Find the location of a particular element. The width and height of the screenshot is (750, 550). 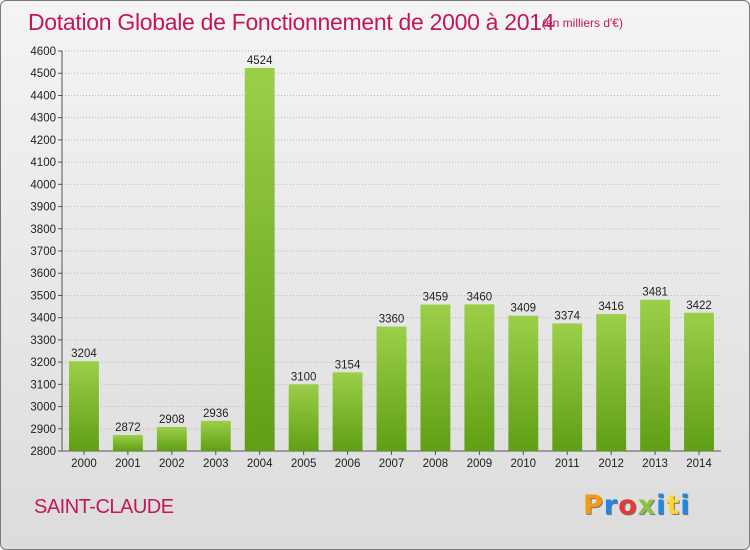

x-tick-label: 2003 is located at coordinates (216, 464).